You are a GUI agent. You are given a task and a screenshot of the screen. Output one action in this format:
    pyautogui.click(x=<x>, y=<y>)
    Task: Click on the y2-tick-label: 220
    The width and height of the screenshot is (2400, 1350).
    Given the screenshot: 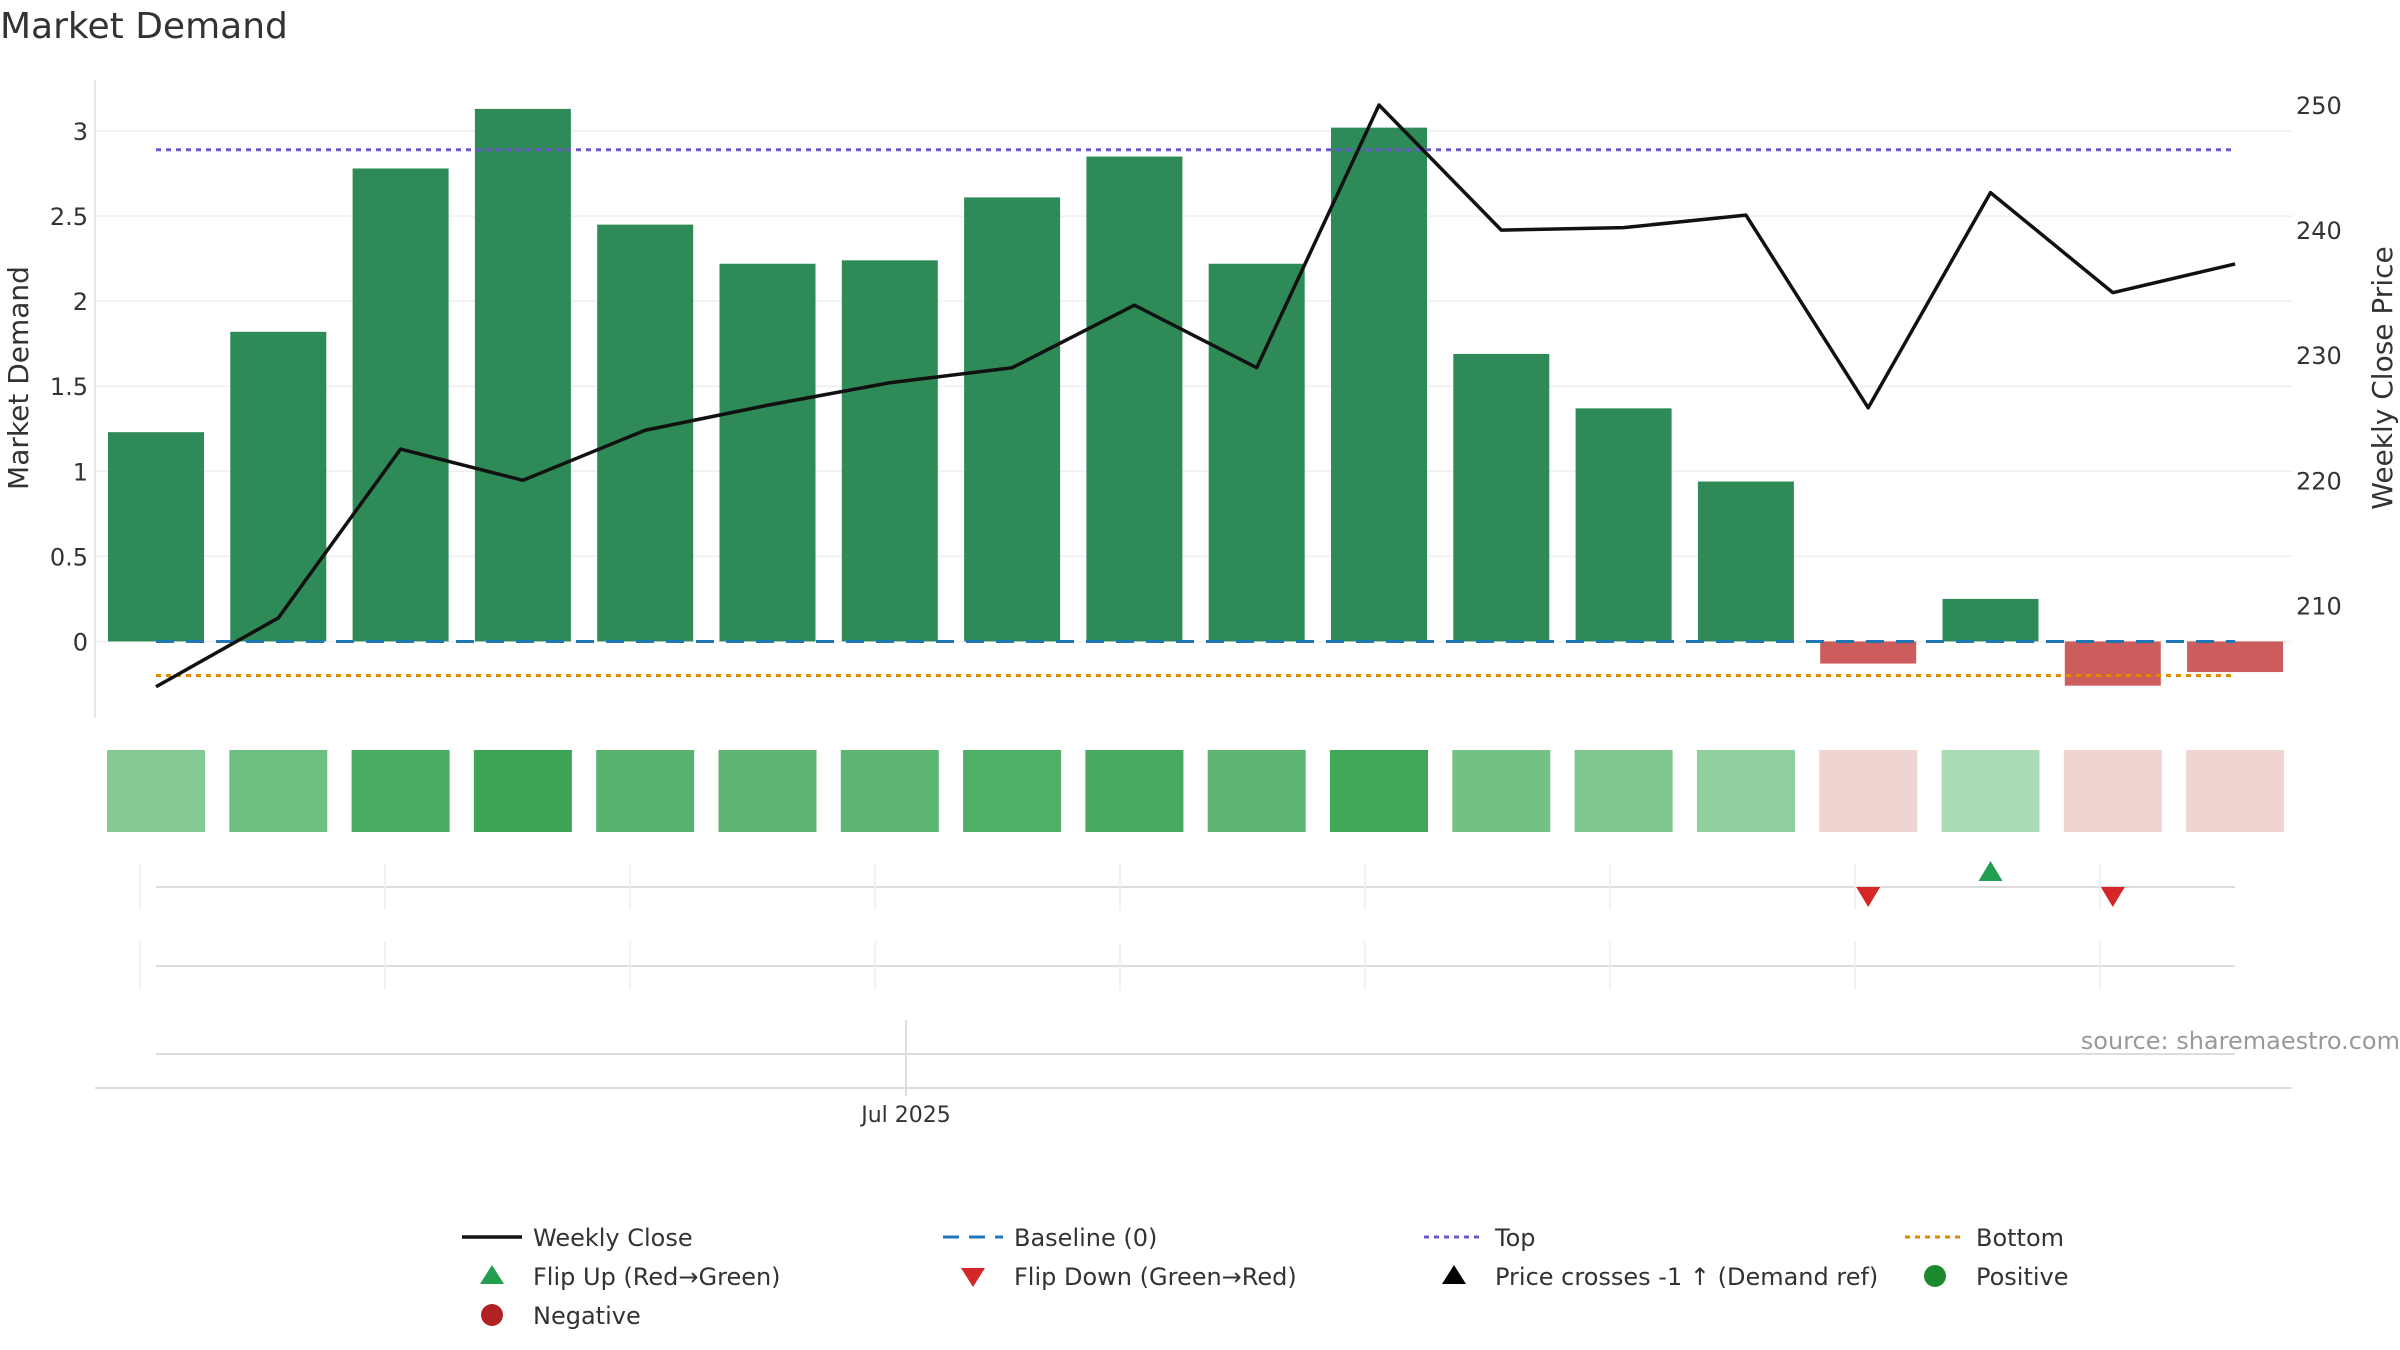 What is the action you would take?
    pyautogui.click(x=2319, y=481)
    